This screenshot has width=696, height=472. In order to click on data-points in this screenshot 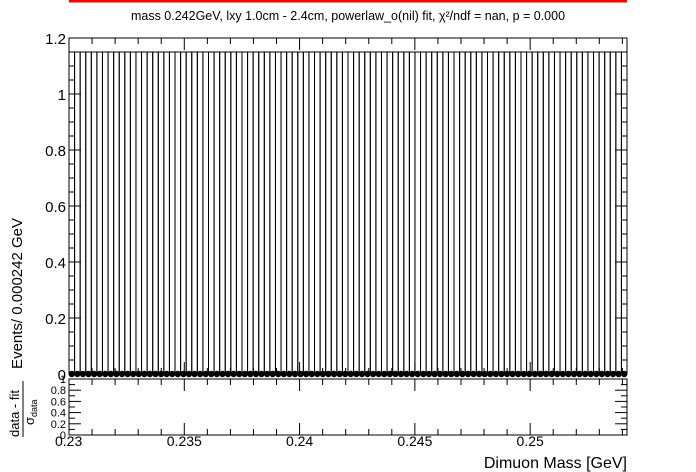, I will do `click(348, 374)`.